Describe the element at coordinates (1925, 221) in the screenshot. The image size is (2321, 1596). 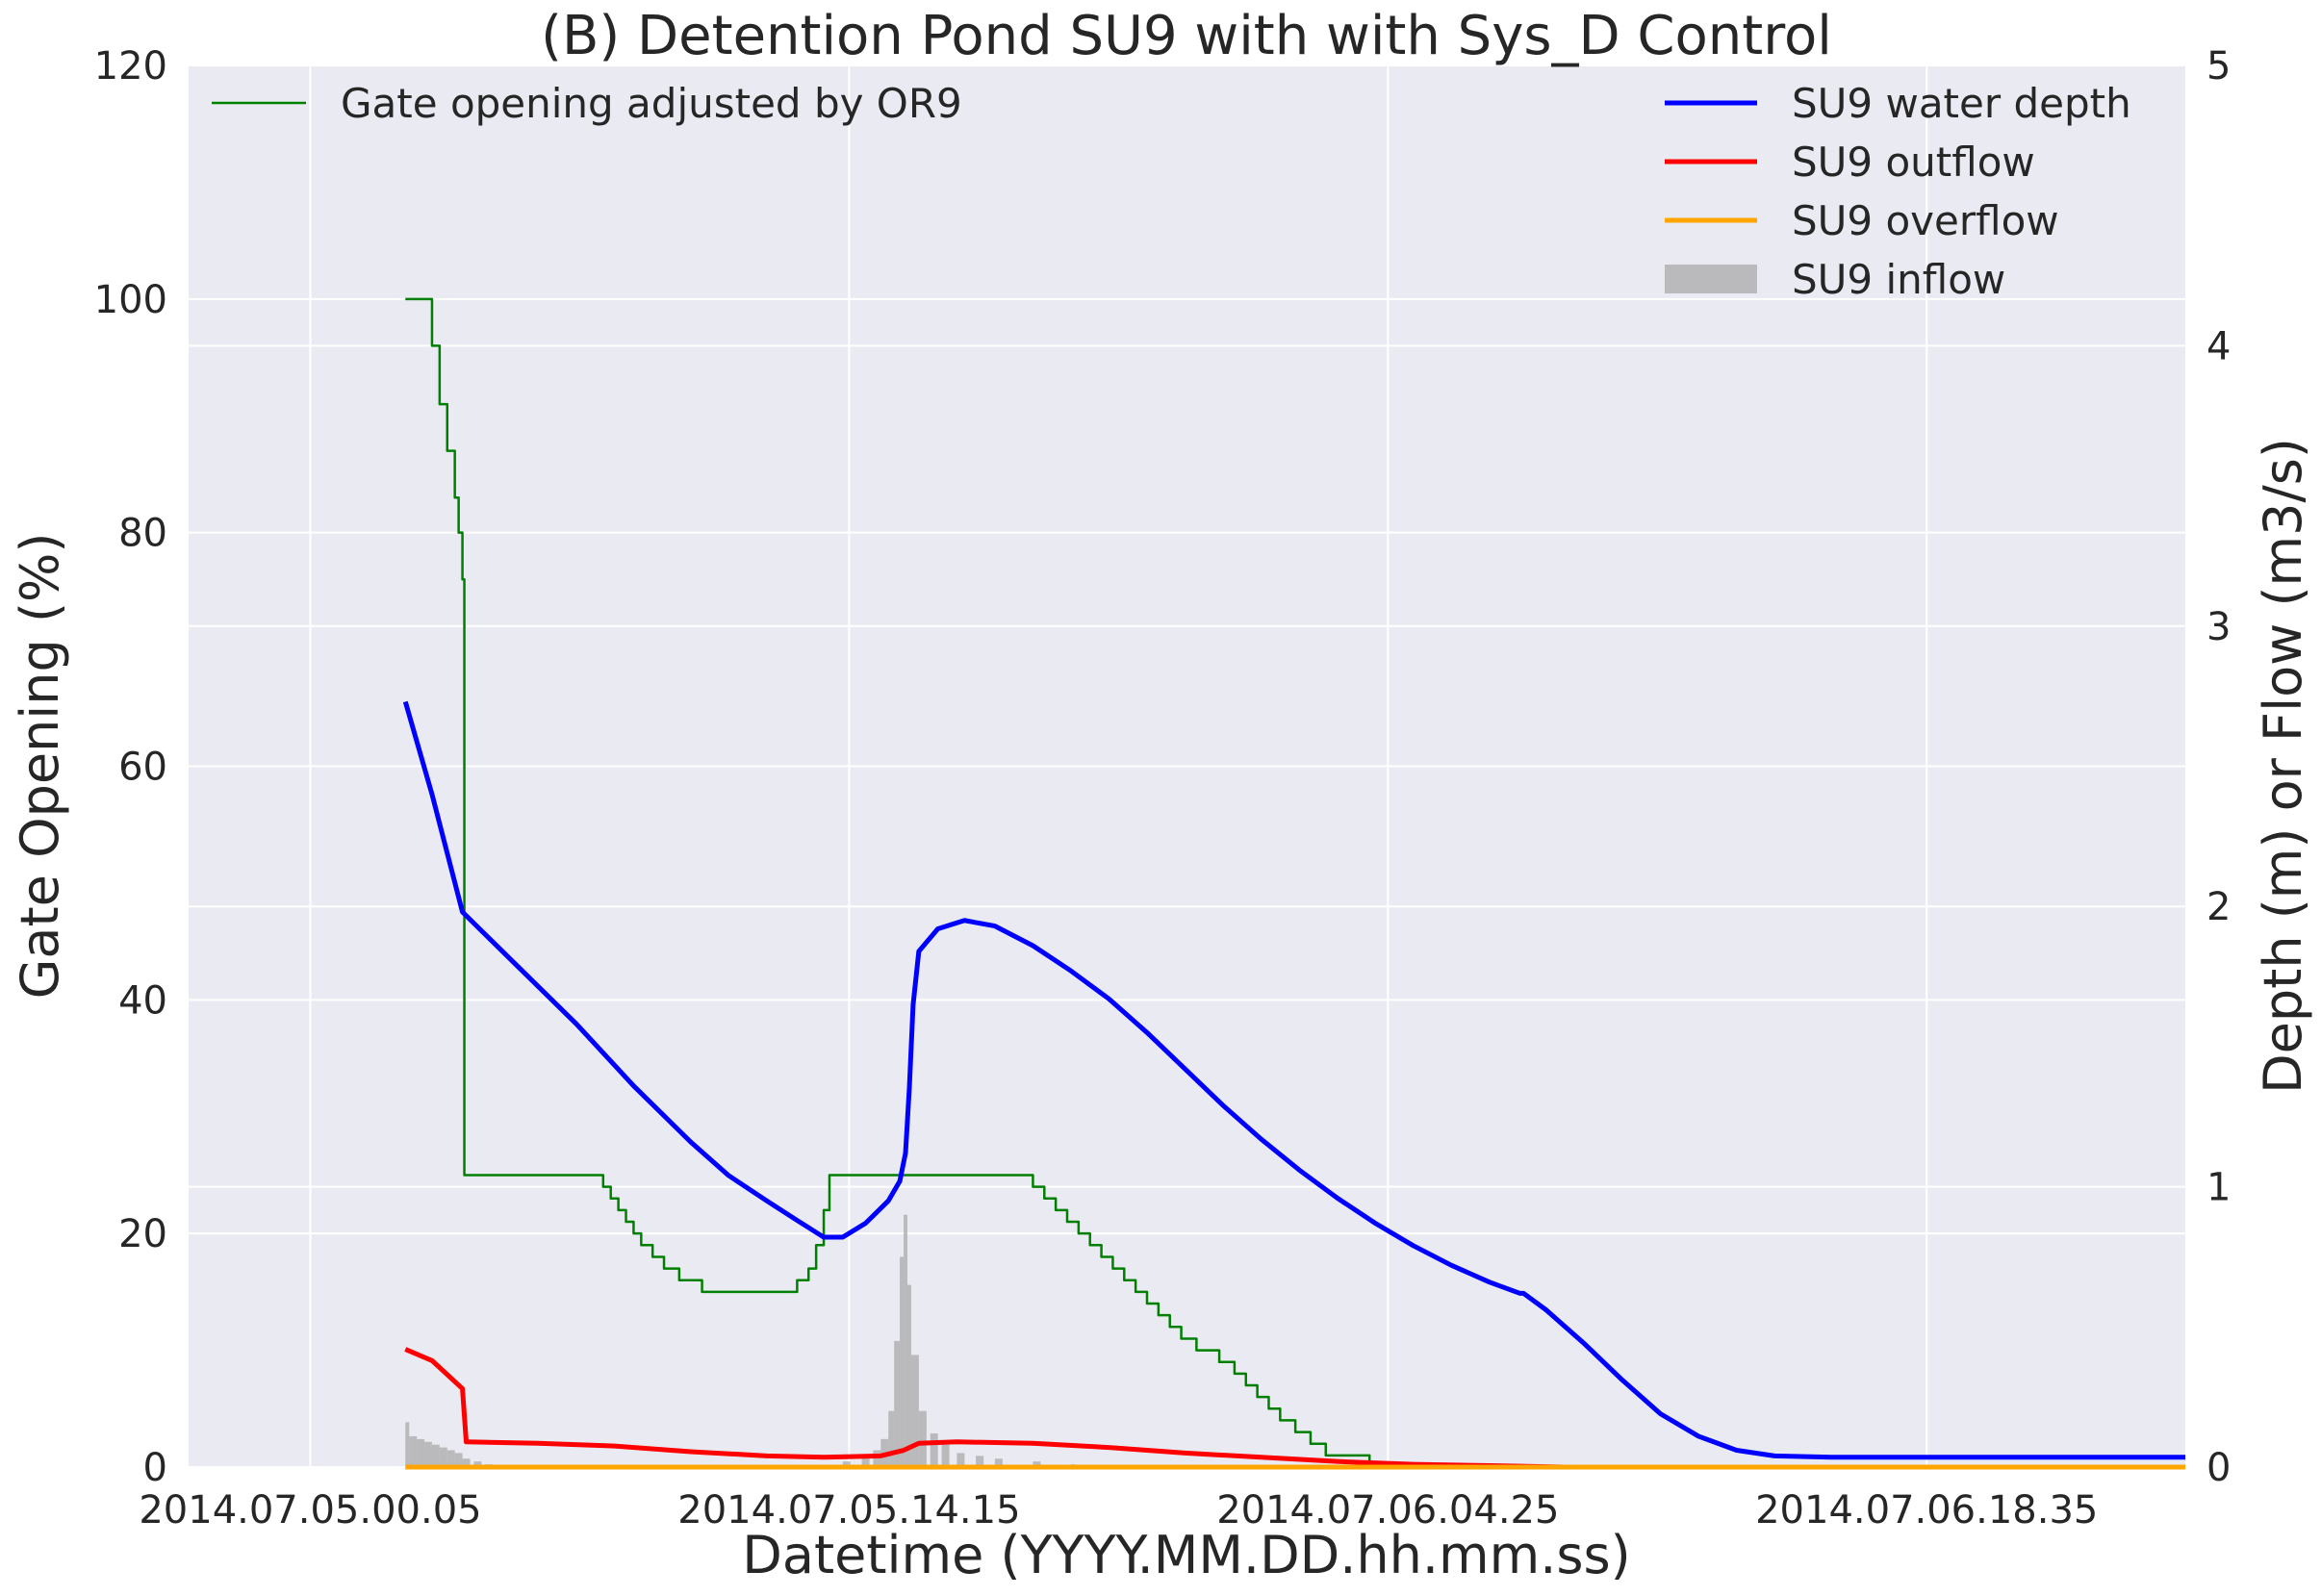
I see `legend-overflow-label: SU9 overflow` at that location.